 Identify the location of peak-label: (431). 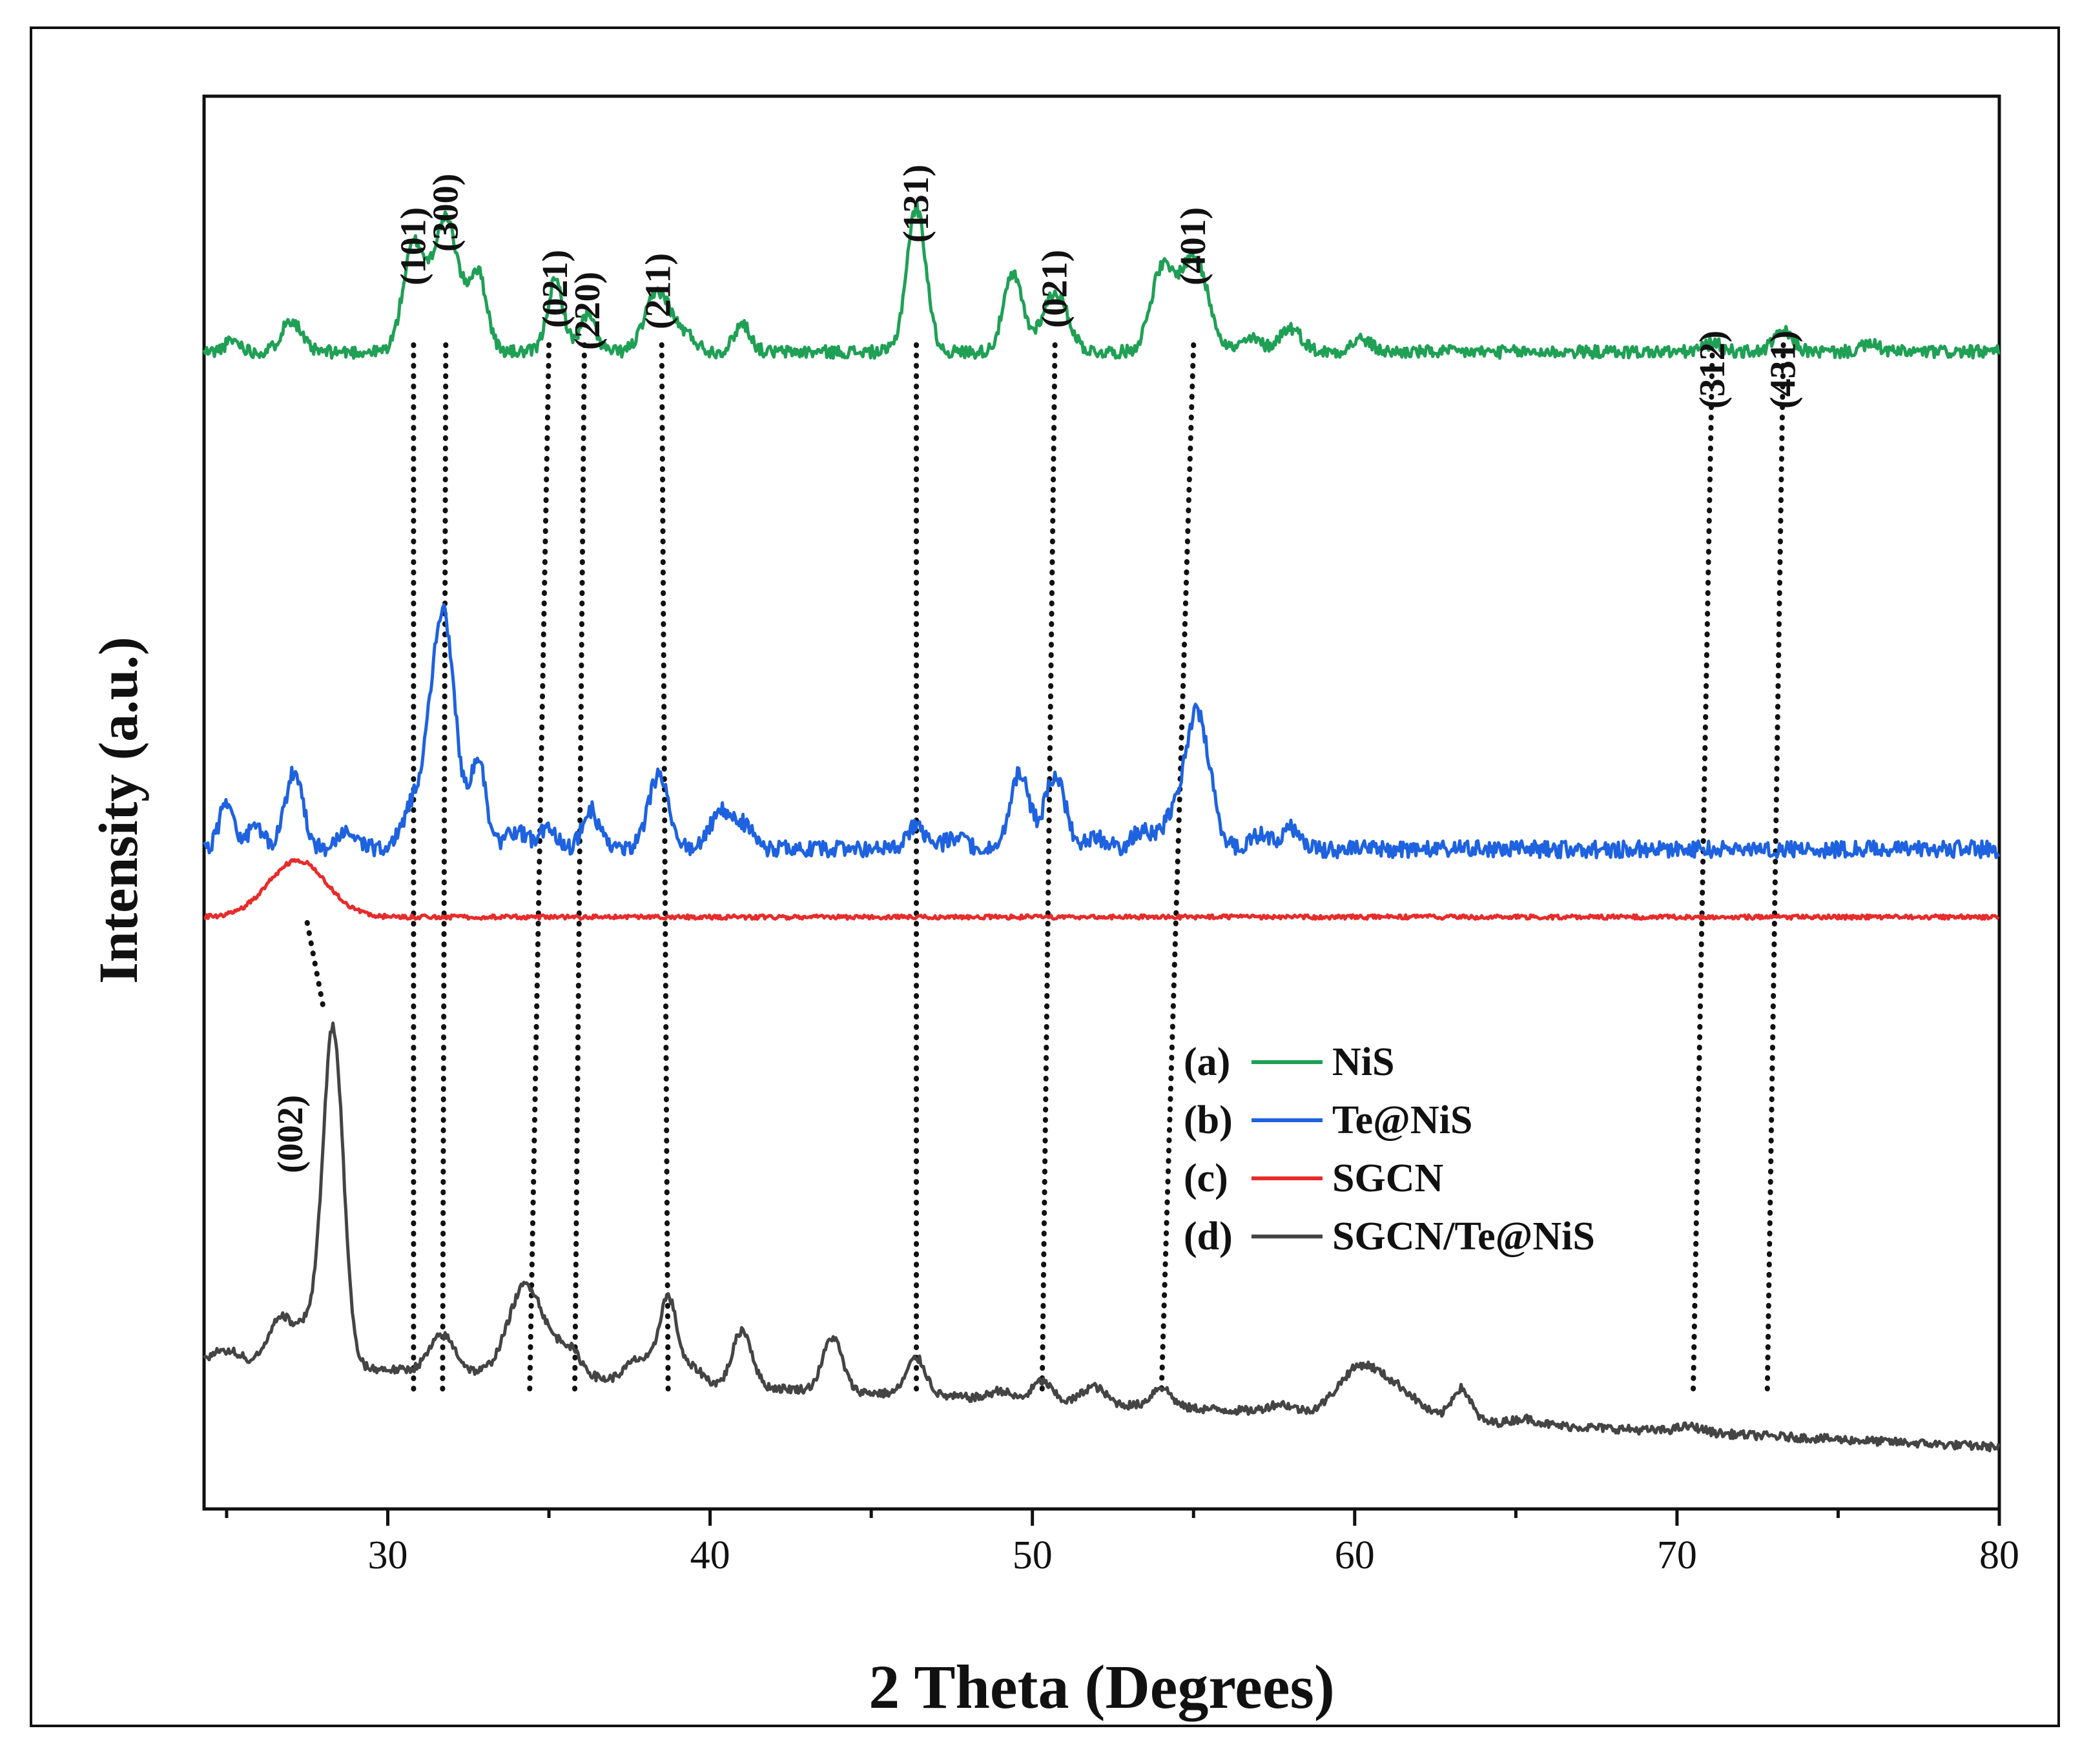
(1784, 370).